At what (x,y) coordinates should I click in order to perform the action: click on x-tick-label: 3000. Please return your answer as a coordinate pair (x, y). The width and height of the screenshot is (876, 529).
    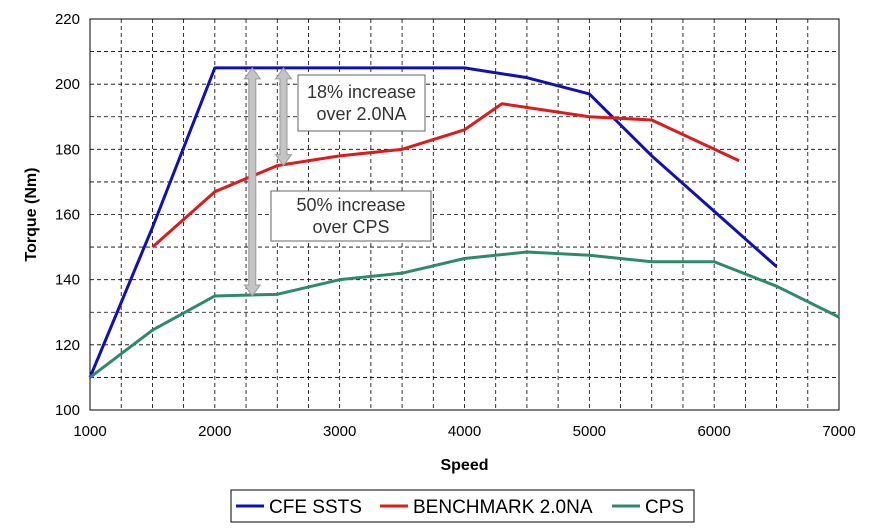
    Looking at the image, I should click on (339, 431).